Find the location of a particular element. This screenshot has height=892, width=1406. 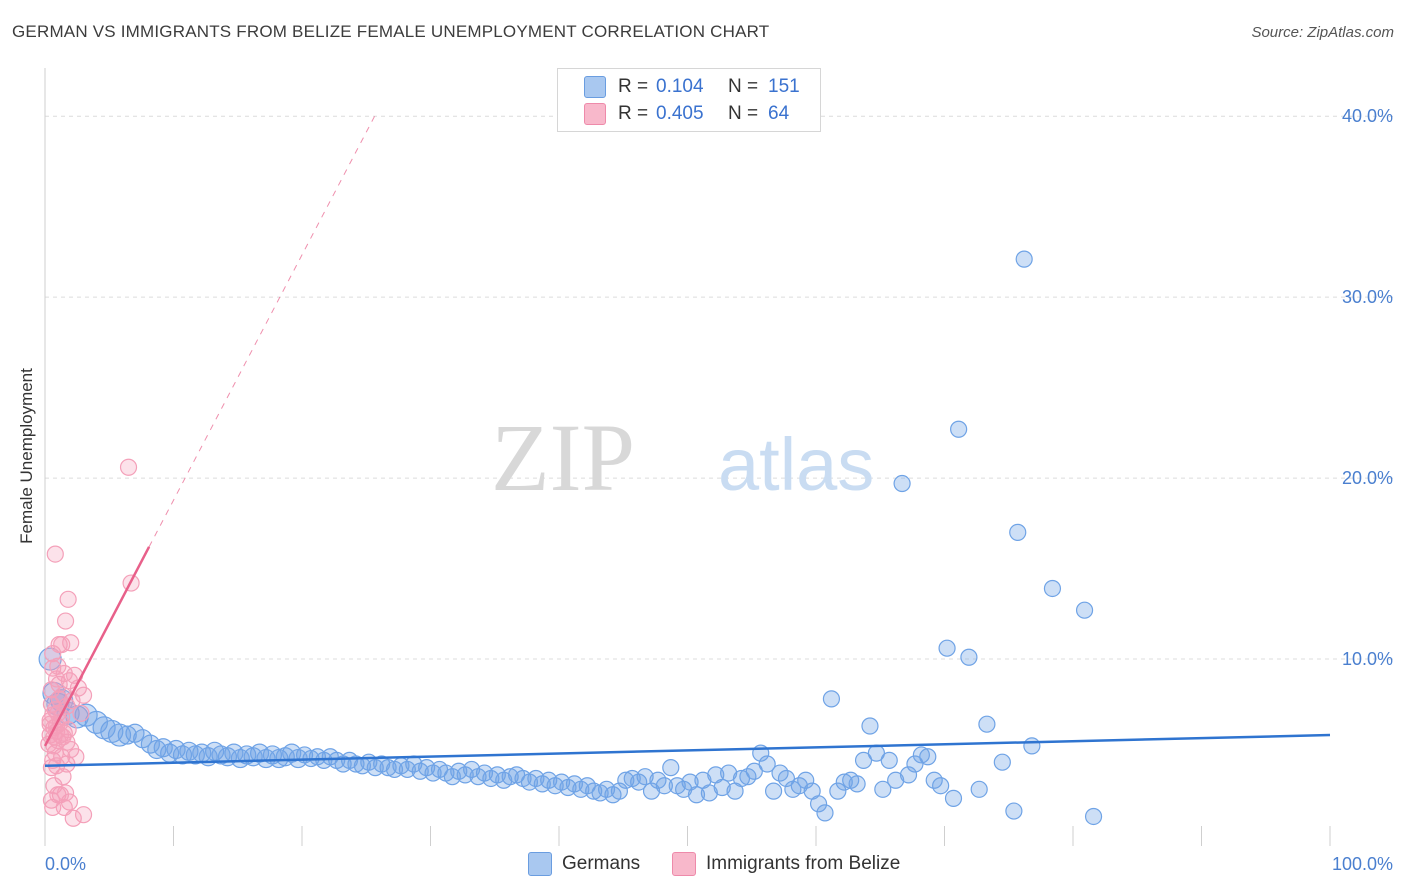

belize-points is located at coordinates (90, 642).